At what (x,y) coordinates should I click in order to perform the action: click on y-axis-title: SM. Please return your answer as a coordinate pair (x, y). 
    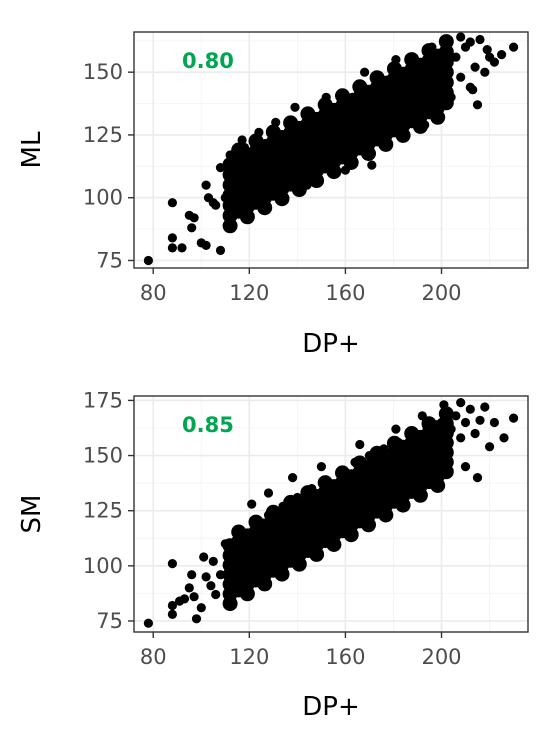
    Looking at the image, I should click on (32, 514).